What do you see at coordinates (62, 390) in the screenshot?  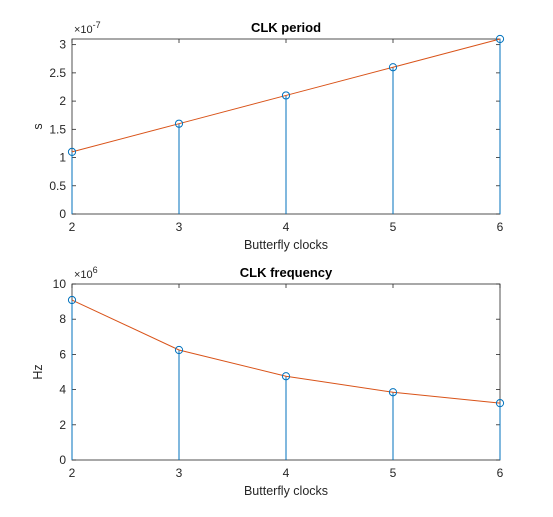 I see `y-tick-label: 4` at bounding box center [62, 390].